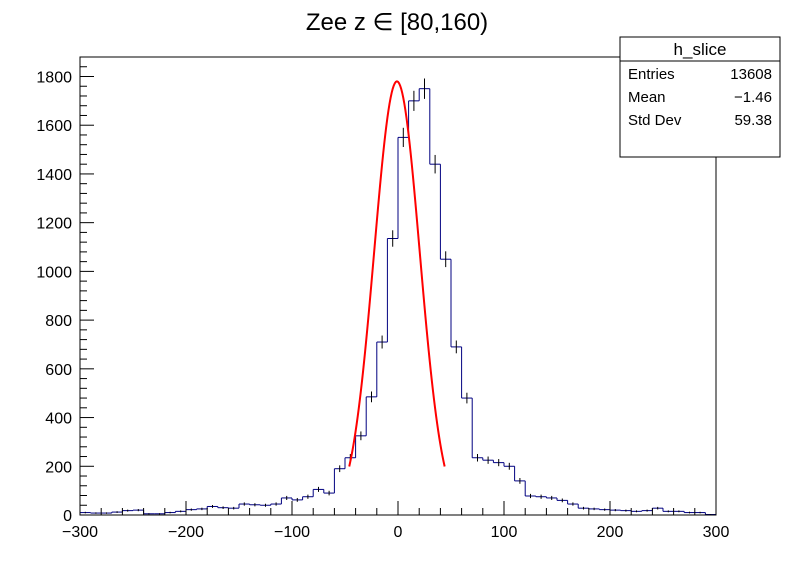 This screenshot has height=572, width=796. Describe the element at coordinates (292, 532) in the screenshot. I see `x-tick-label: −100` at that location.